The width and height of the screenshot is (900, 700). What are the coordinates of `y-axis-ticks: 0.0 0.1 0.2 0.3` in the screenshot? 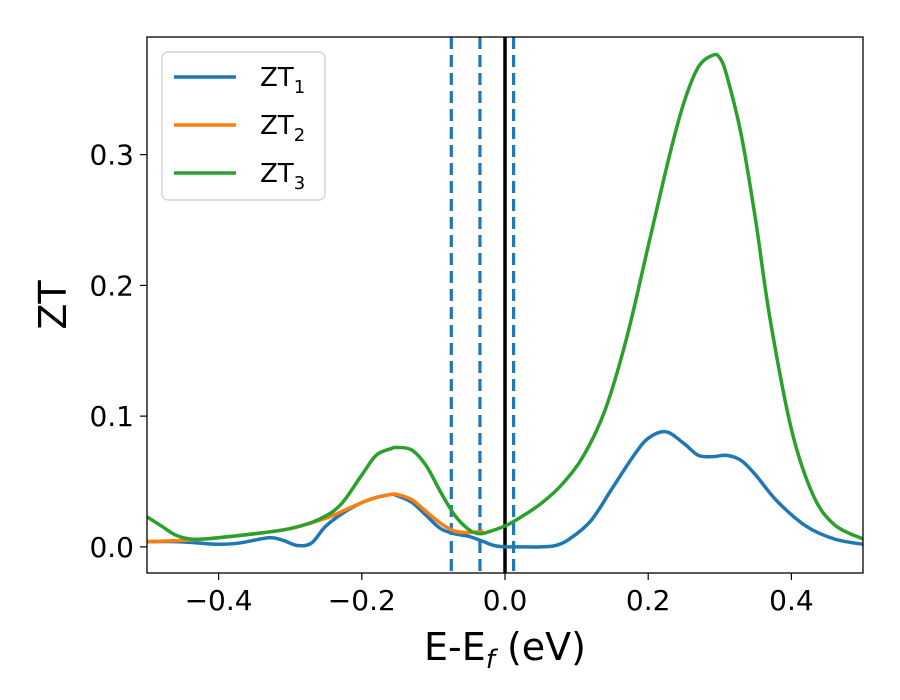 It's located at (118, 351).